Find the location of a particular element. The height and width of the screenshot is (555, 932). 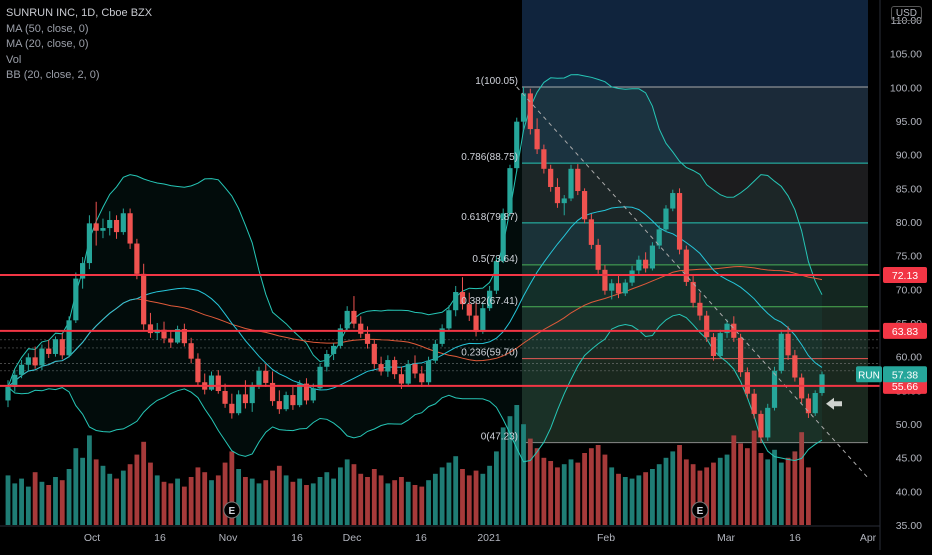

earnings-marker: E is located at coordinates (232, 510).